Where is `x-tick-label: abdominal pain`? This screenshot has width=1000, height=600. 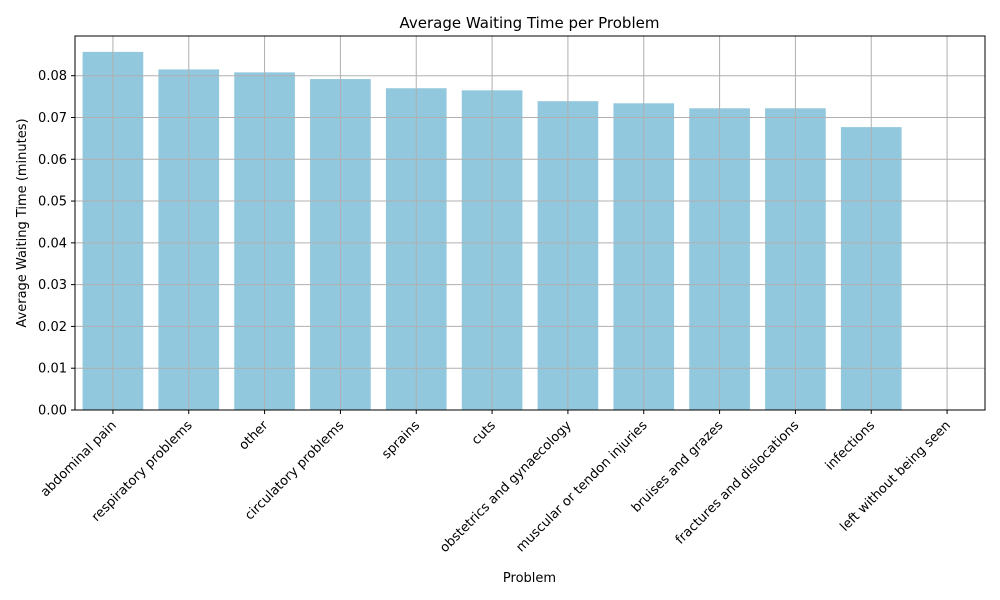
x-tick-label: abdominal pain is located at coordinates (79, 459).